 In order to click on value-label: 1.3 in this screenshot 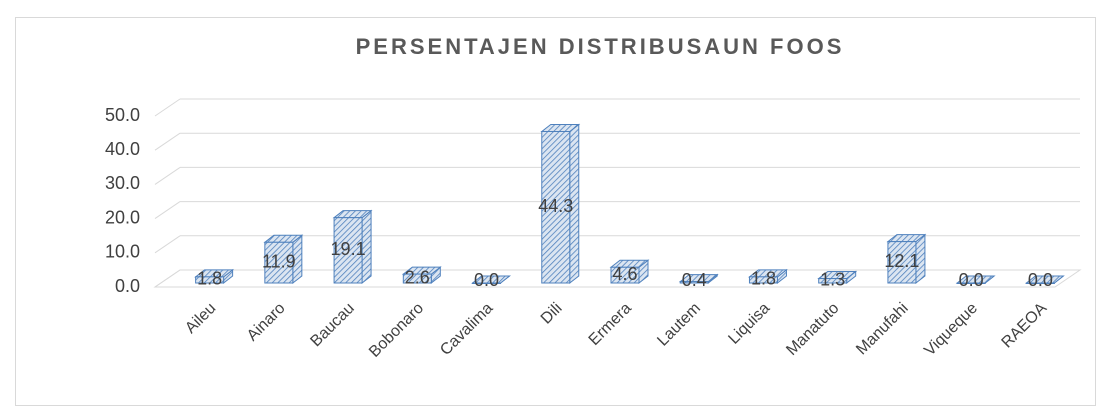, I will do `click(832, 280)`.